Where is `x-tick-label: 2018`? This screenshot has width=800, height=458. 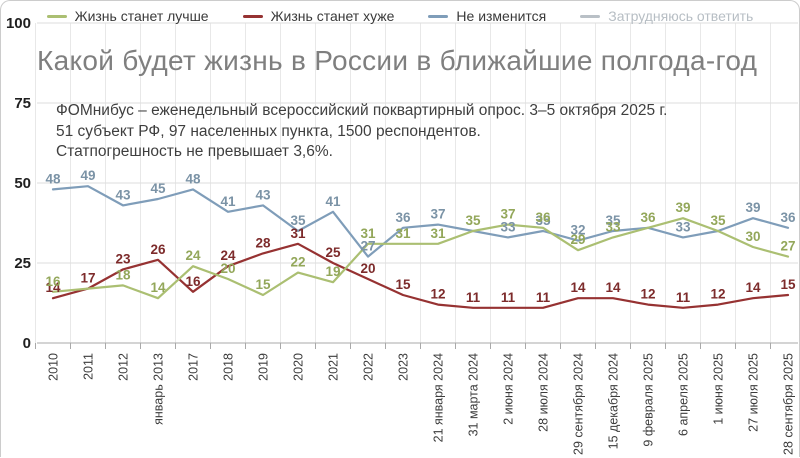 x-tick-label: 2018 is located at coordinates (229, 367).